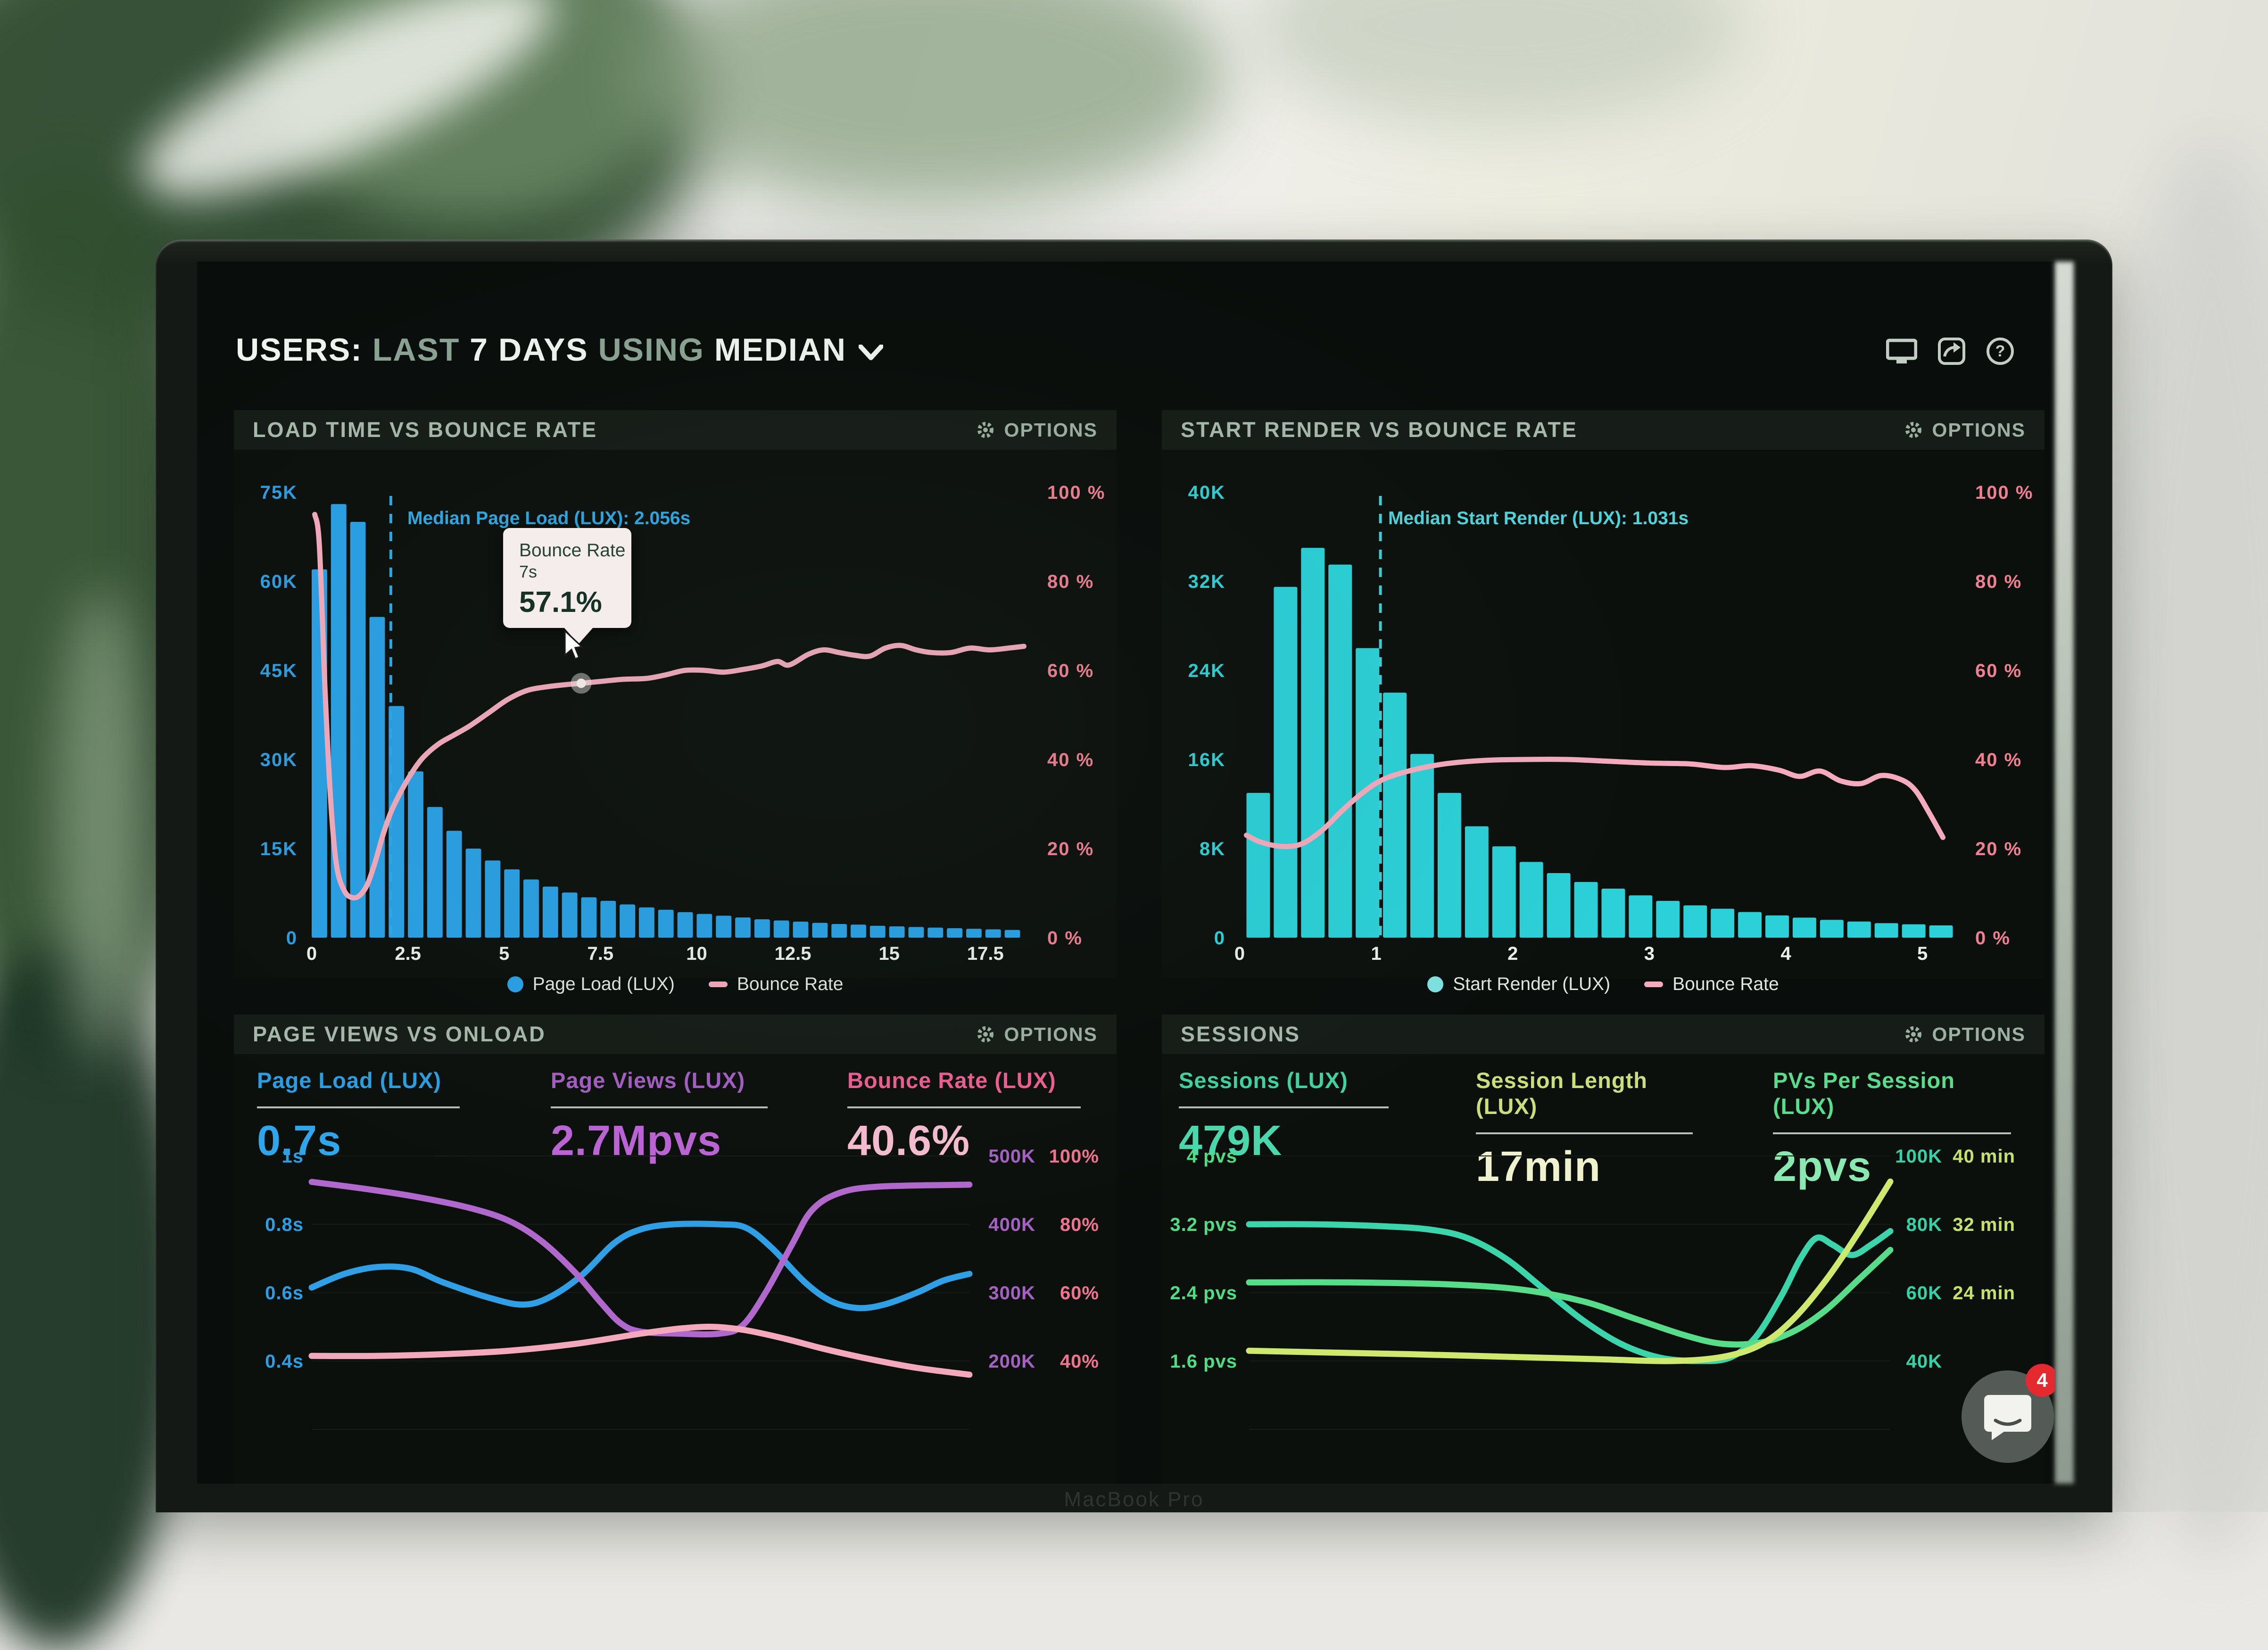 The height and width of the screenshot is (1650, 2268). I want to click on chart-legend: Start Render (LUX) Bounce Rate, so click(1603, 984).